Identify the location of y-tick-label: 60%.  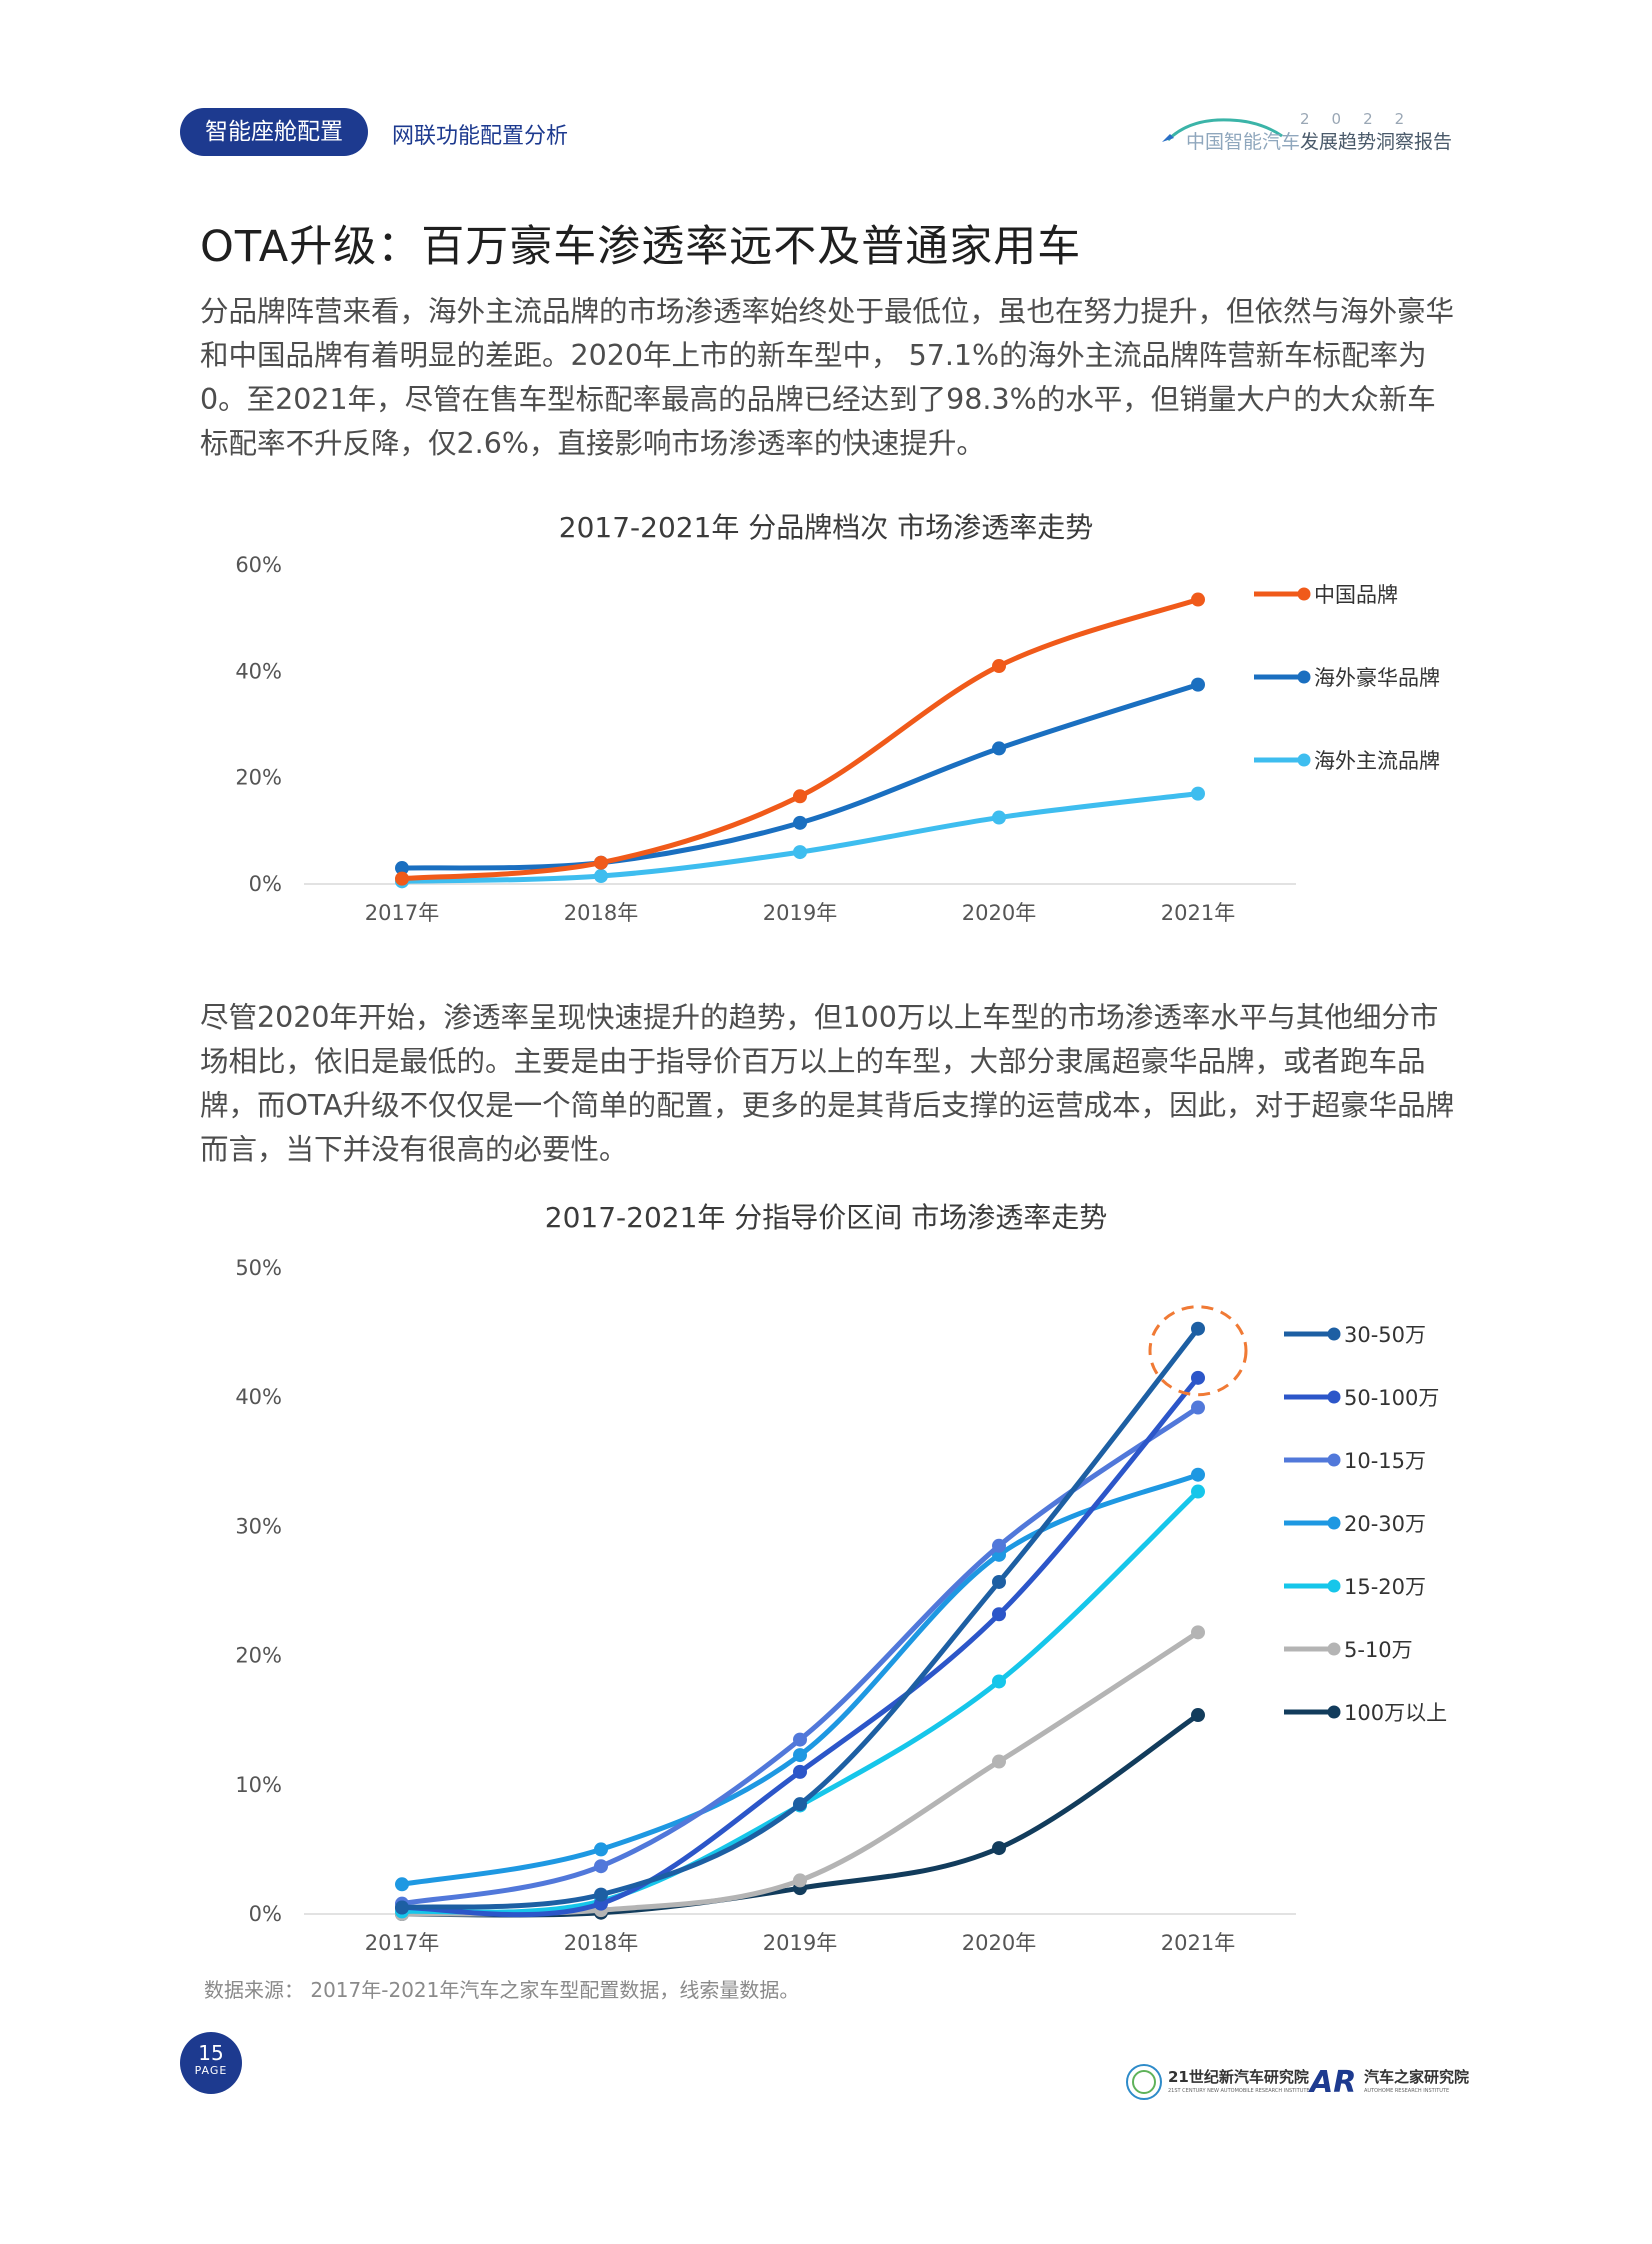
(258, 565).